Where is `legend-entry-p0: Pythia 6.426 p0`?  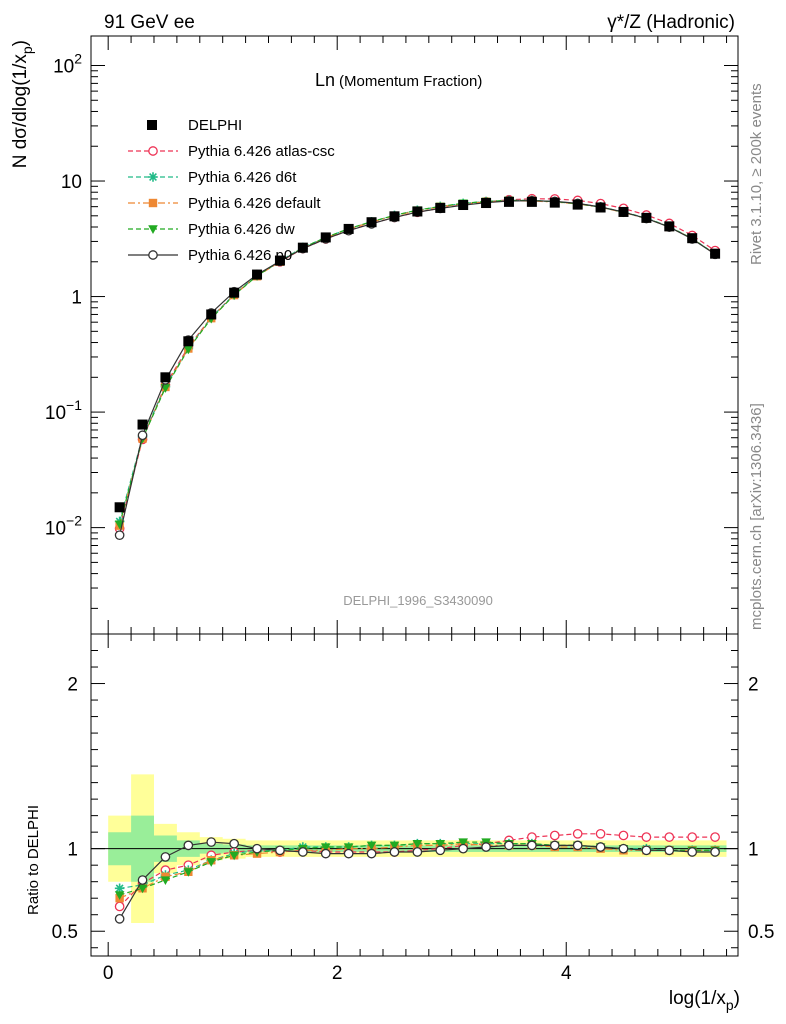 legend-entry-p0: Pythia 6.426 p0 is located at coordinates (210, 255).